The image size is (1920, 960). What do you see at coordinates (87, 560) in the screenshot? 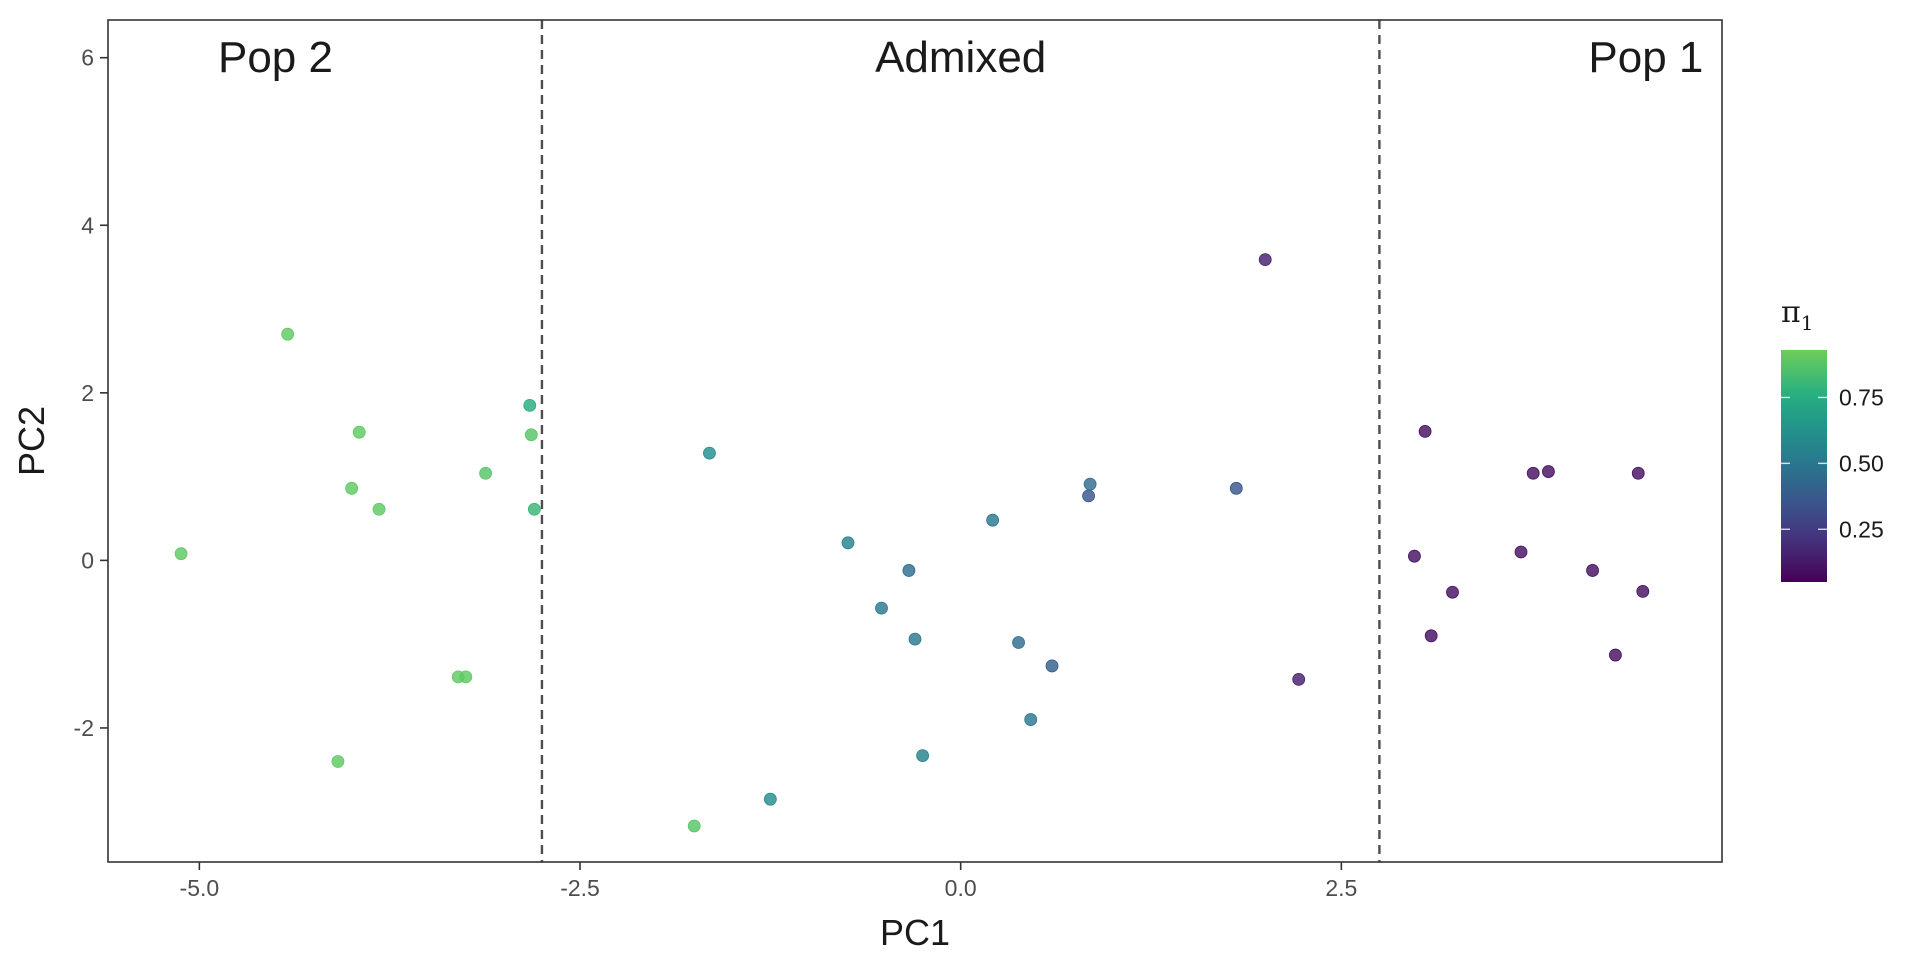
I see `y-tick-label: 0` at bounding box center [87, 560].